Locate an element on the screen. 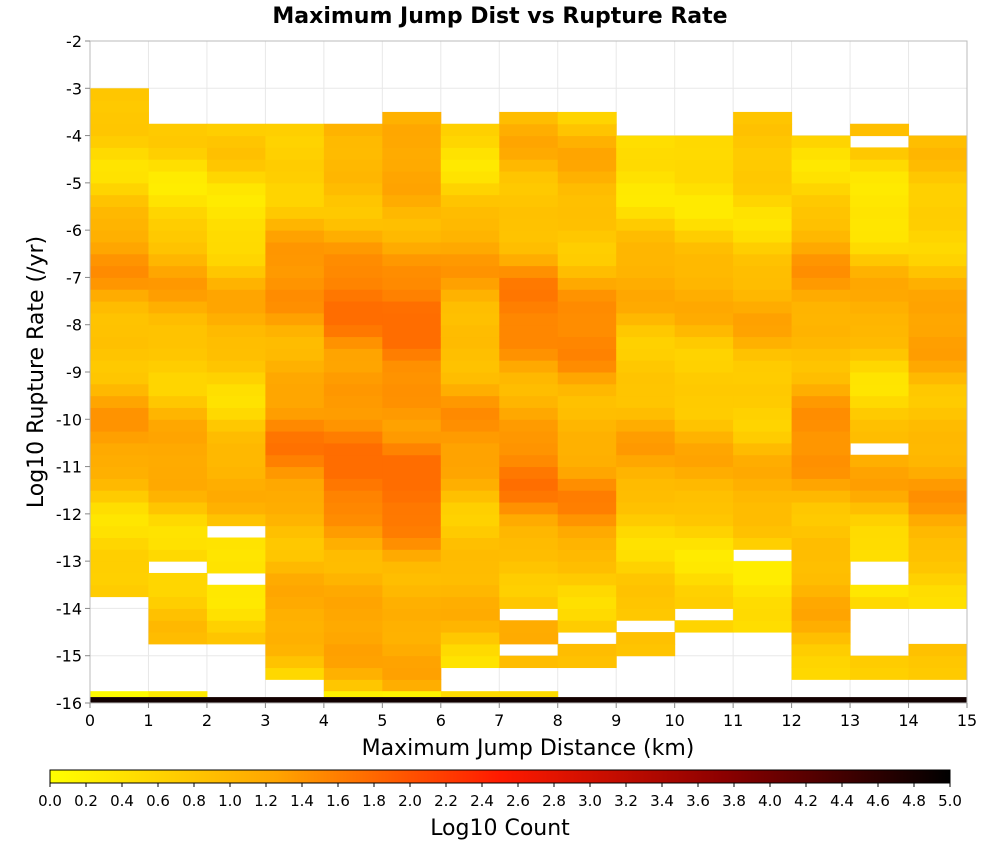 The image size is (1000, 850). x-tick-label: 7 is located at coordinates (499, 720).